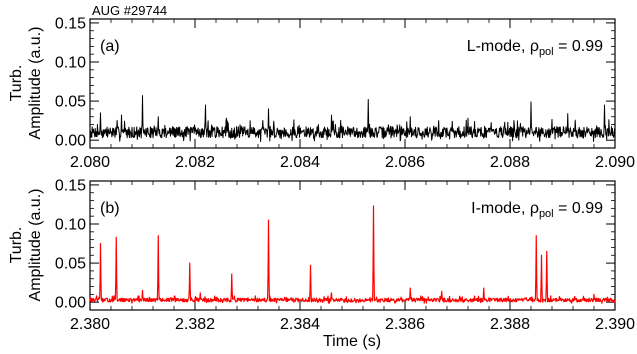  Describe the element at coordinates (615, 324) in the screenshot. I see `x-tick-label: 2.390` at that location.